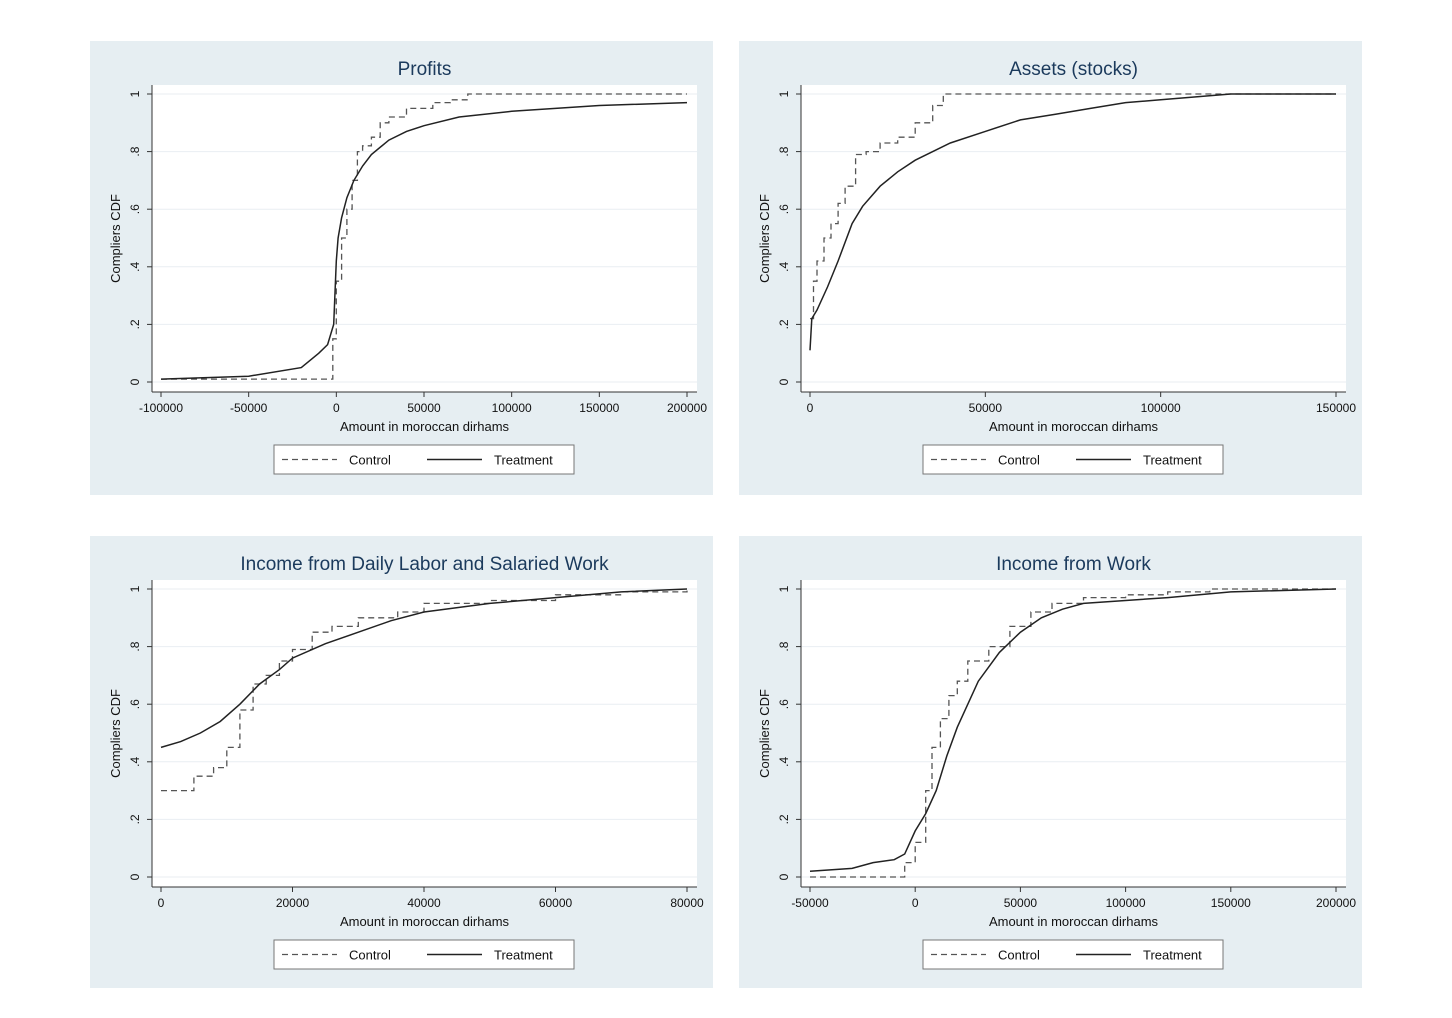 The height and width of the screenshot is (1018, 1452). Describe the element at coordinates (424, 903) in the screenshot. I see `x-tick-label: 40000` at that location.